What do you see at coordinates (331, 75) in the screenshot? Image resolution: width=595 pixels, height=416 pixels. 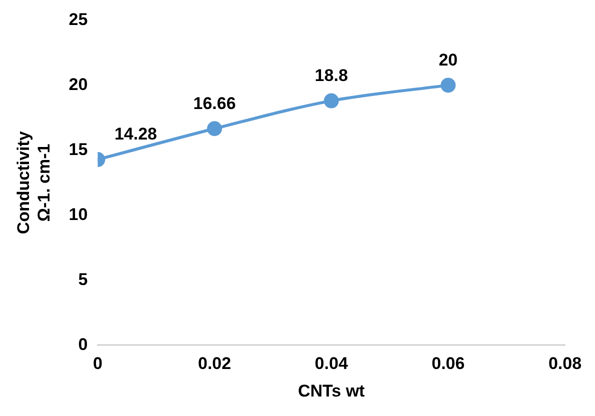 I see `data-label: 18.8` at bounding box center [331, 75].